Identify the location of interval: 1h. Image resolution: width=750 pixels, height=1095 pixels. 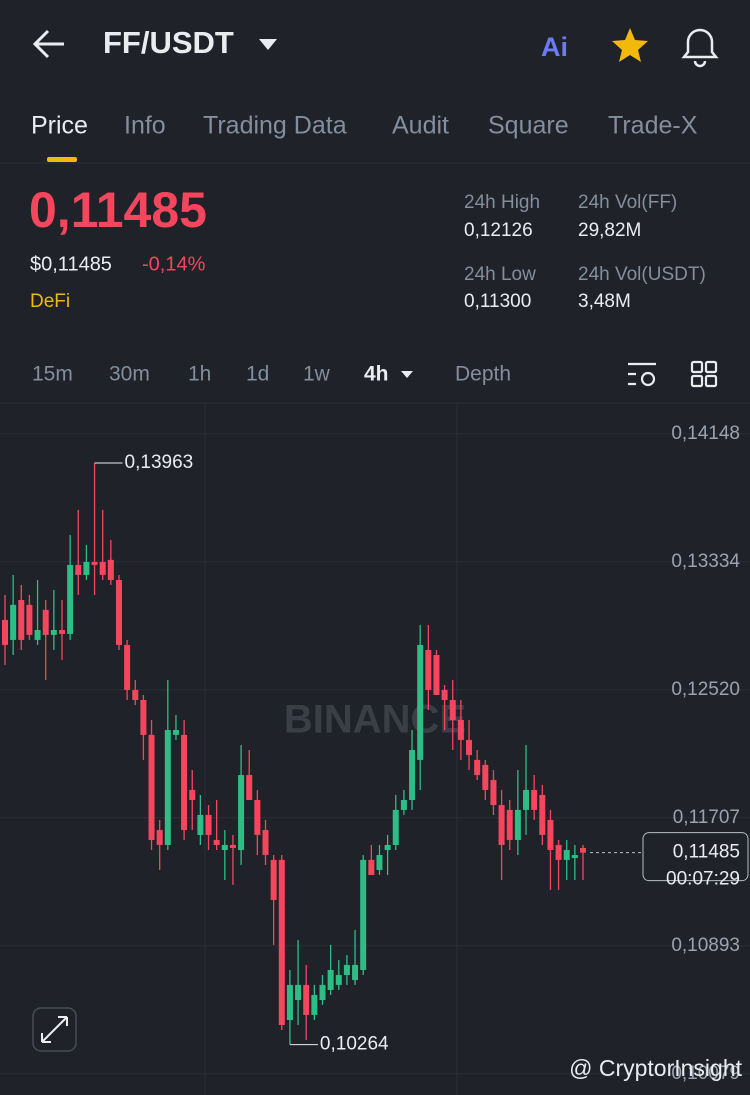
(199, 374).